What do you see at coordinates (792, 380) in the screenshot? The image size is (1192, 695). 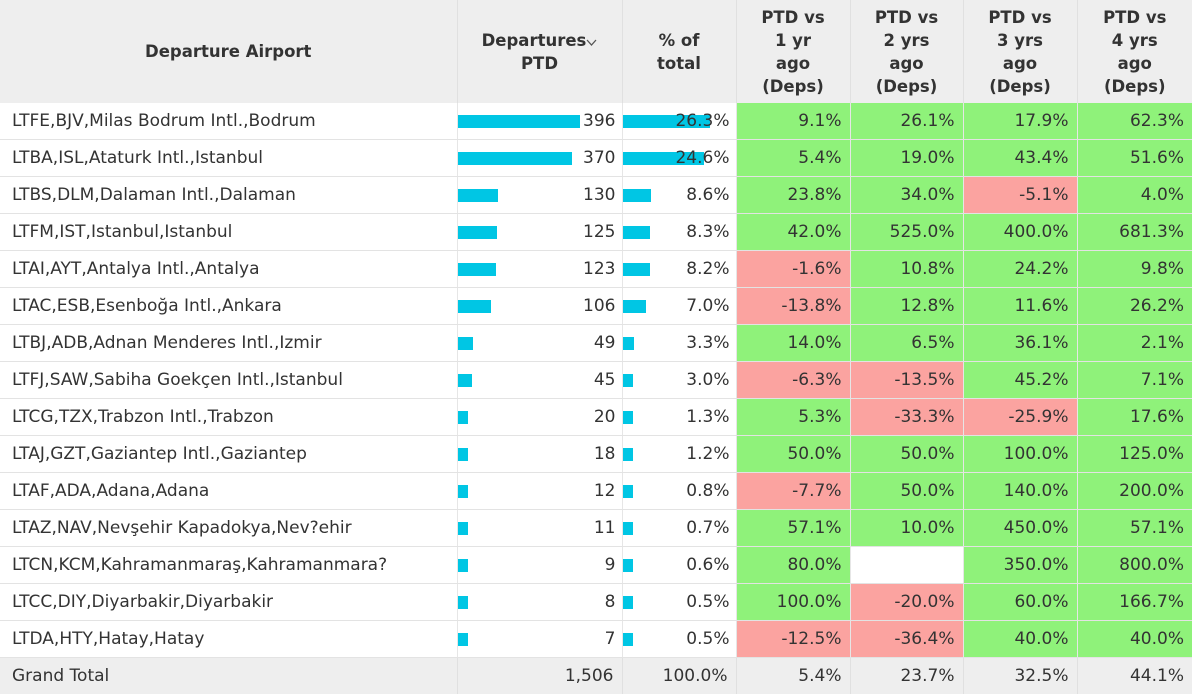 I see `change-vs1-cell: -6.3%` at bounding box center [792, 380].